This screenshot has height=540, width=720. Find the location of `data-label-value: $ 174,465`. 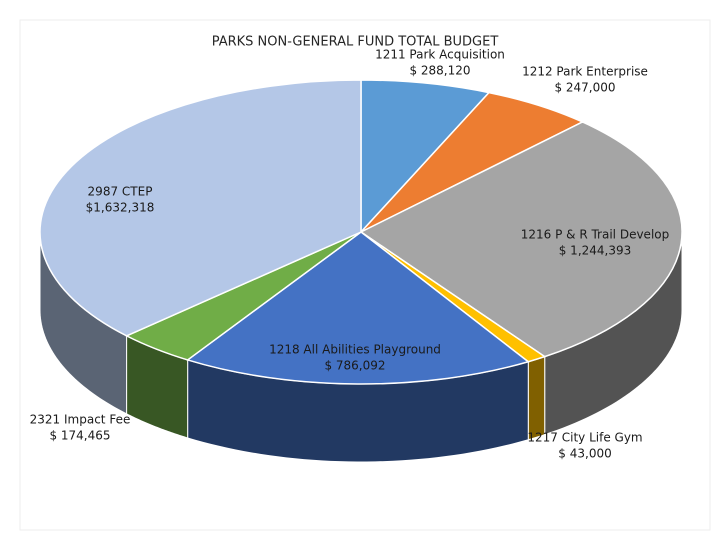

data-label-value: $ 174,465 is located at coordinates (79, 436).